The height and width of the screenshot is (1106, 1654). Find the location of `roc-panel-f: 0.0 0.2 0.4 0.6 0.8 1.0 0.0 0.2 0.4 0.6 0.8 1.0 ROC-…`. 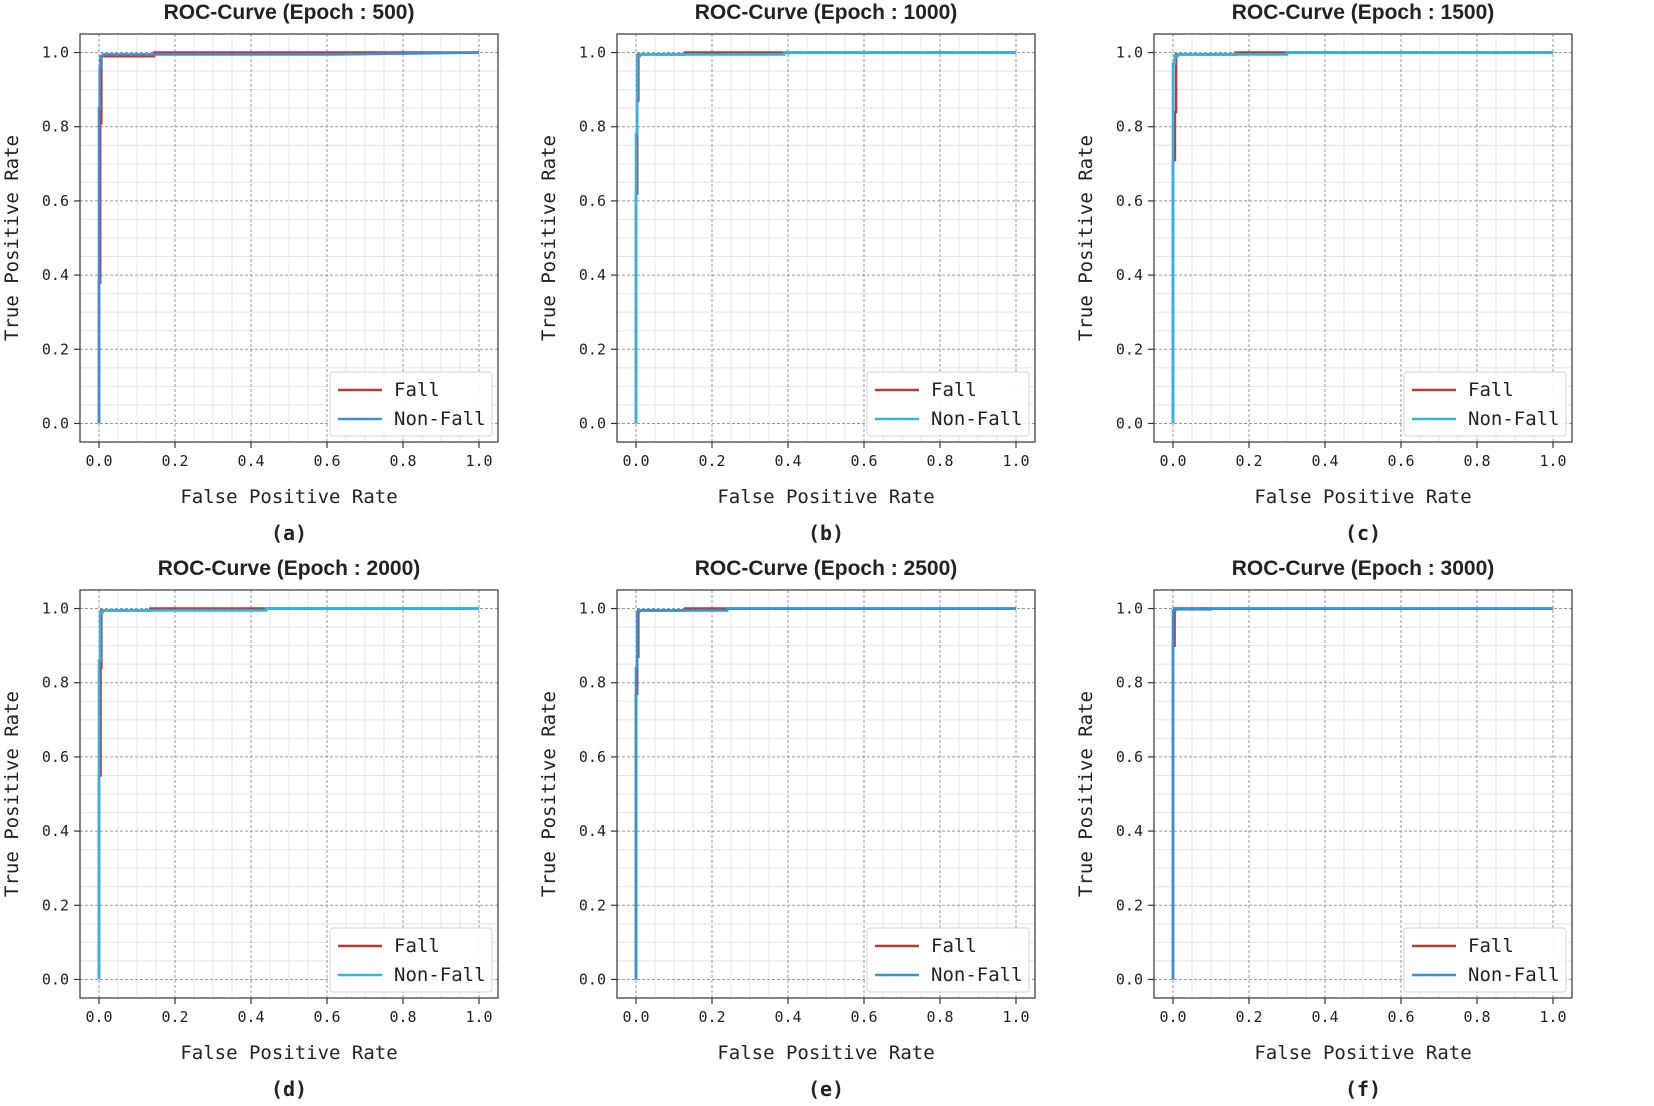

roc-panel-f: 0.0 0.2 0.4 0.6 0.8 1.0 0.0 0.2 0.4 0.6 0.8 1.0 ROC-… is located at coordinates (1324, 829).